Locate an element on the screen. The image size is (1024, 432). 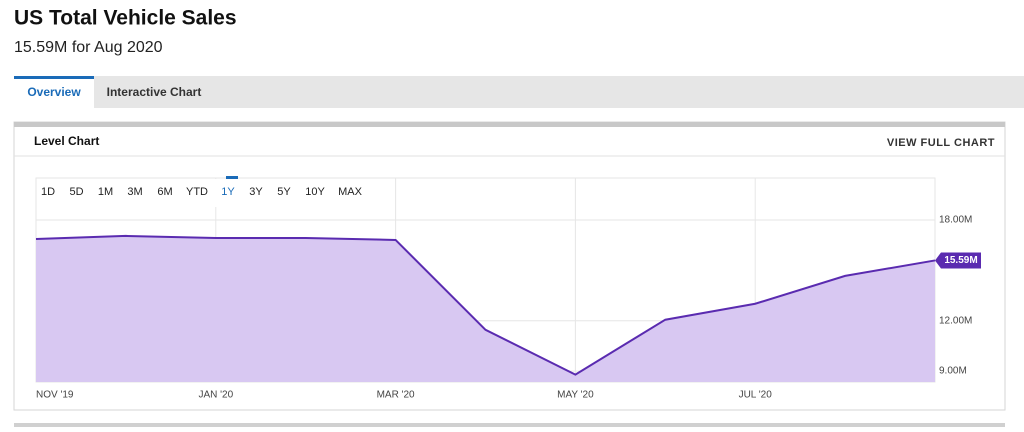
range-button: 6M is located at coordinates (164, 192).